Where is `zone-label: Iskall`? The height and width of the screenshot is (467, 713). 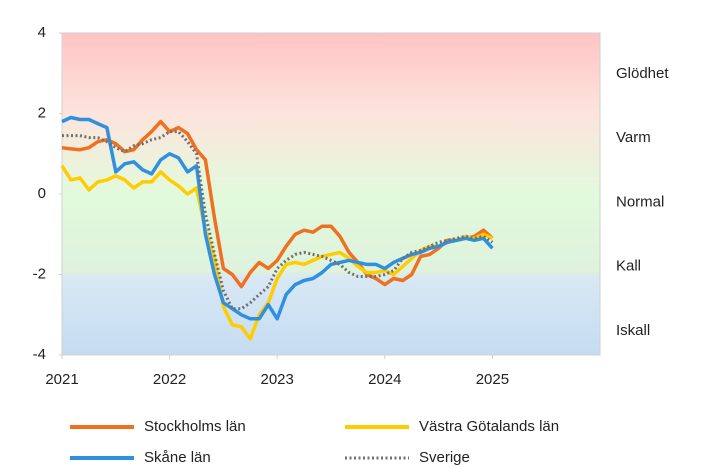 zone-label: Iskall is located at coordinates (633, 330).